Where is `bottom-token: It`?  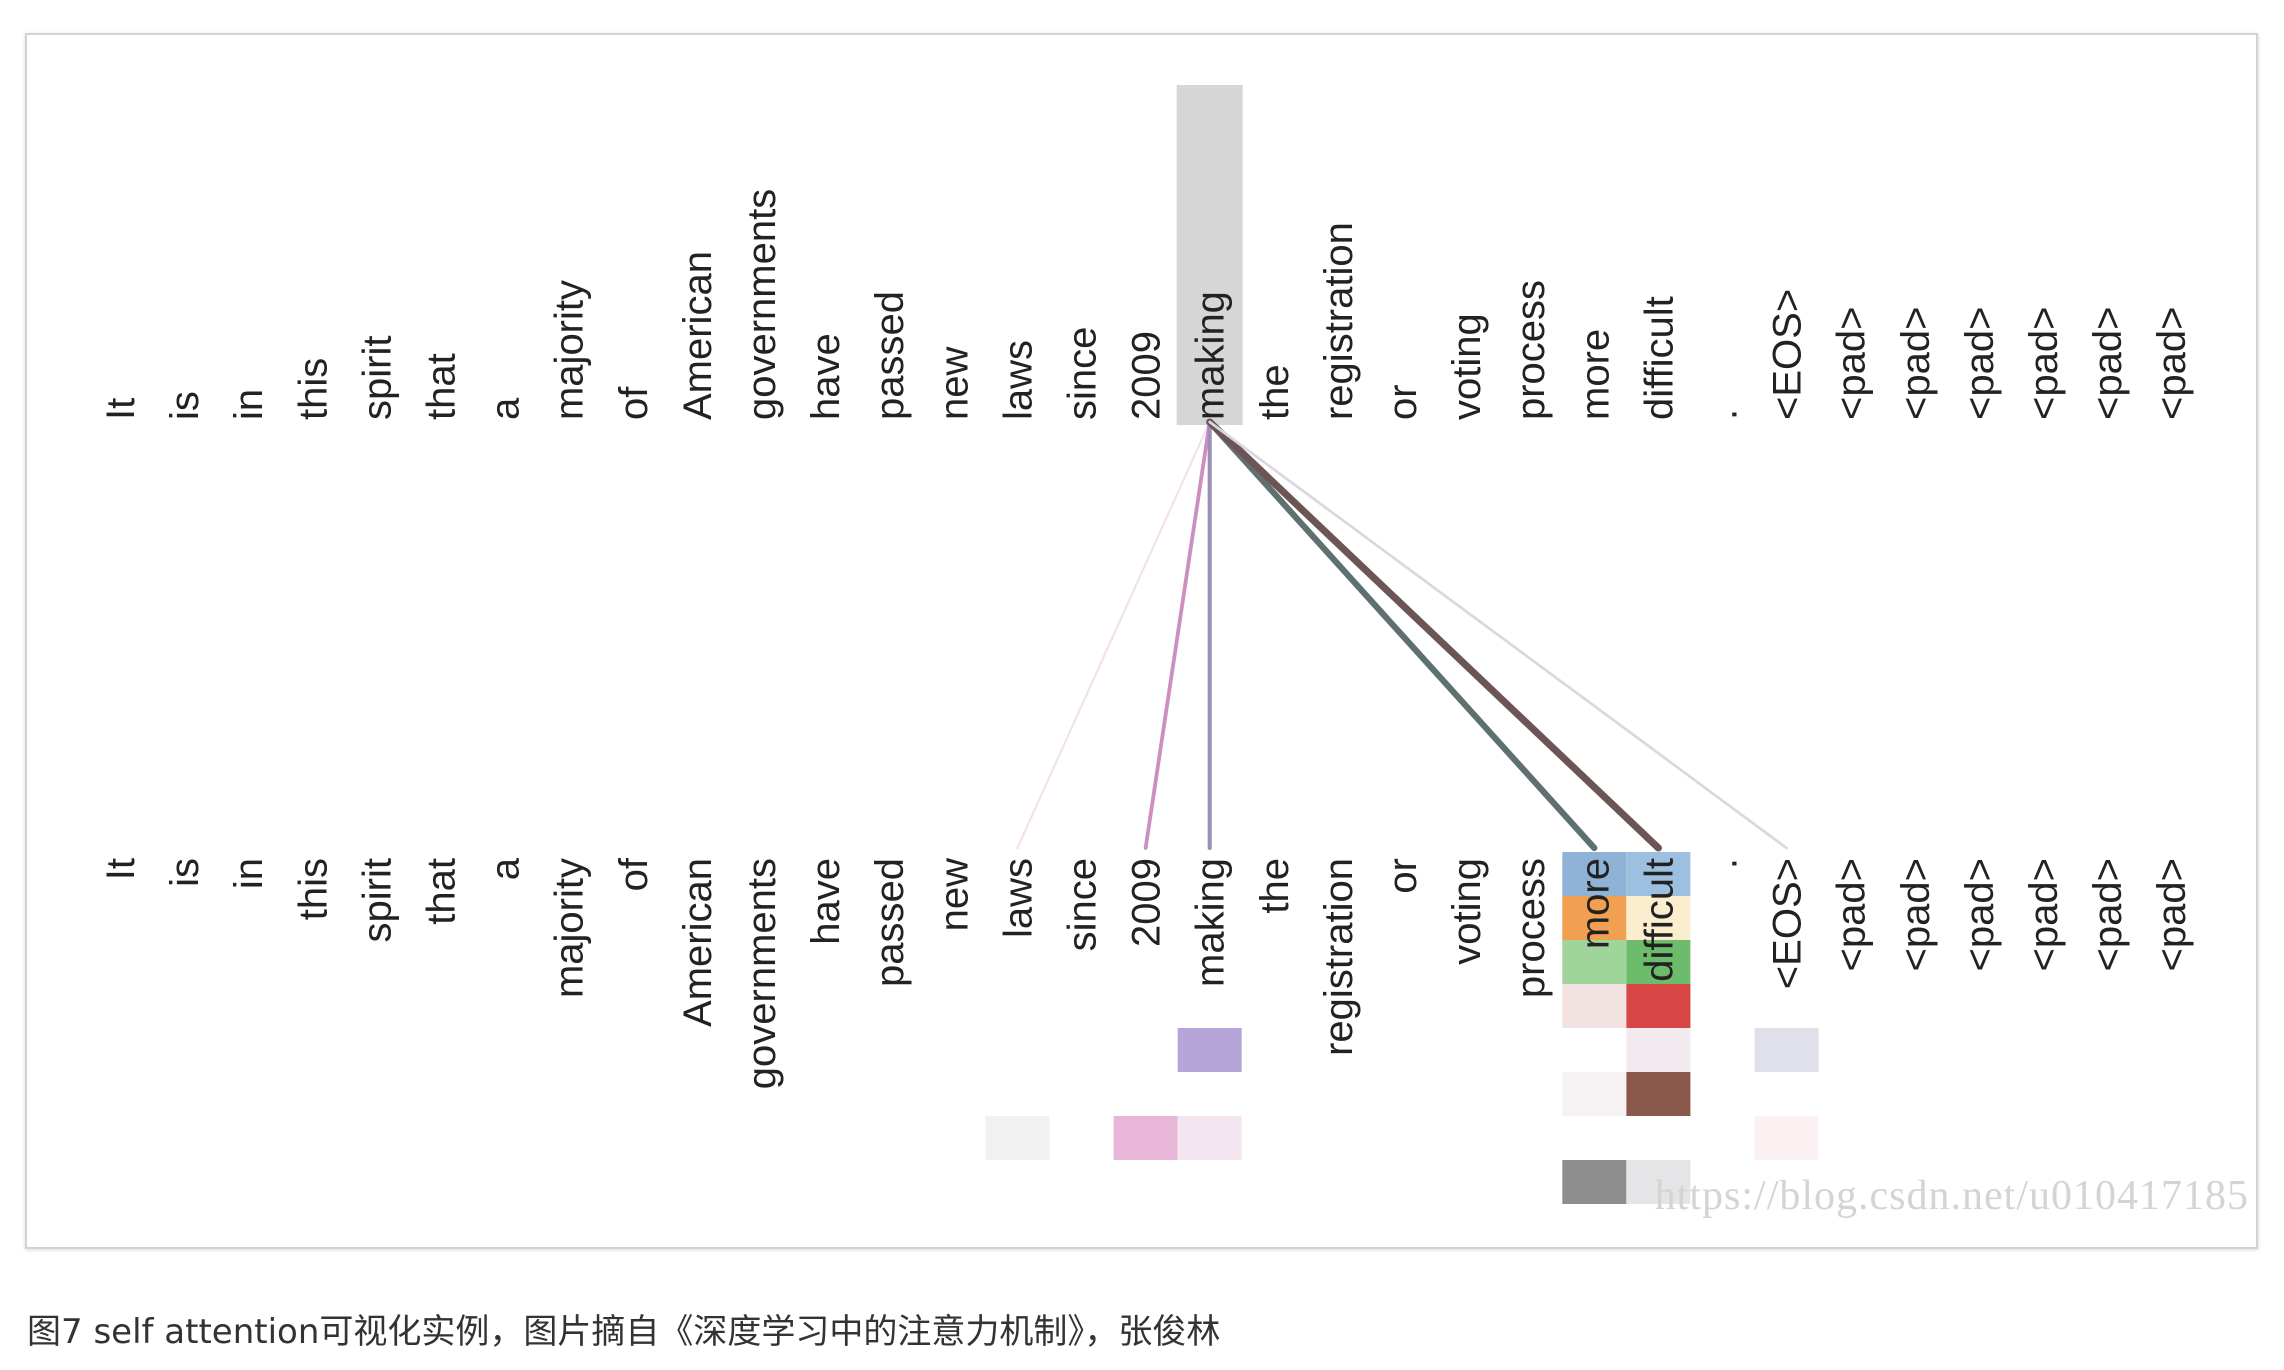 bottom-token: It is located at coordinates (121, 869).